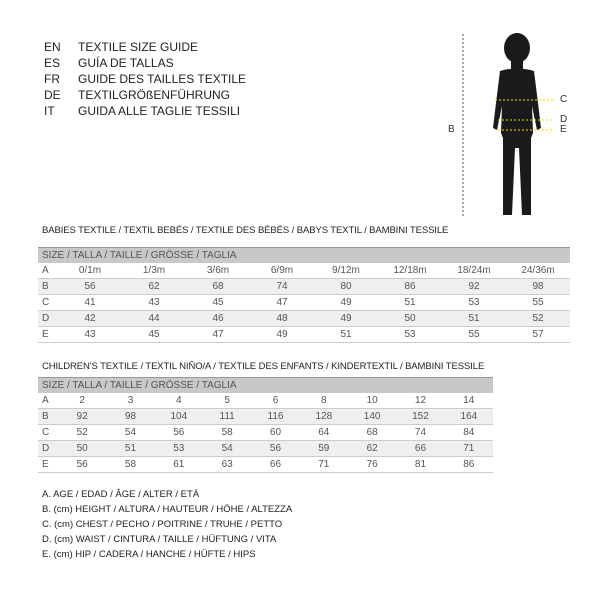  What do you see at coordinates (218, 318) in the screenshot?
I see `table-cell: 46` at bounding box center [218, 318].